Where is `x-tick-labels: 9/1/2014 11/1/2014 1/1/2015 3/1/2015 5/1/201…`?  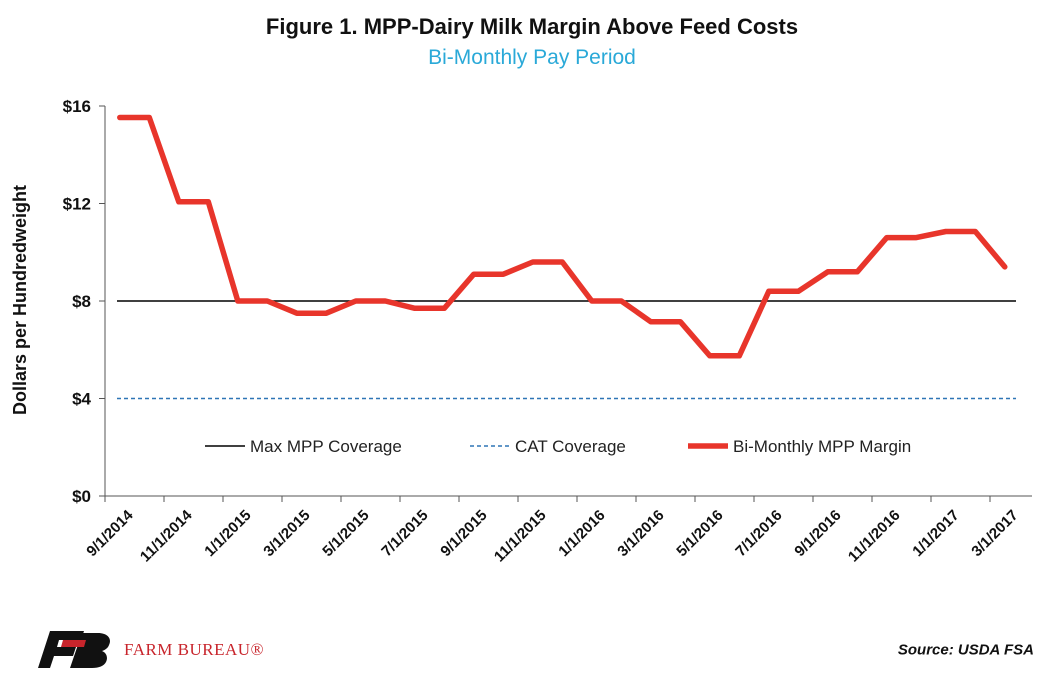 x-tick-labels: 9/1/2014 11/1/2014 1/1/2015 3/1/2015 5/1/201… is located at coordinates (552, 535).